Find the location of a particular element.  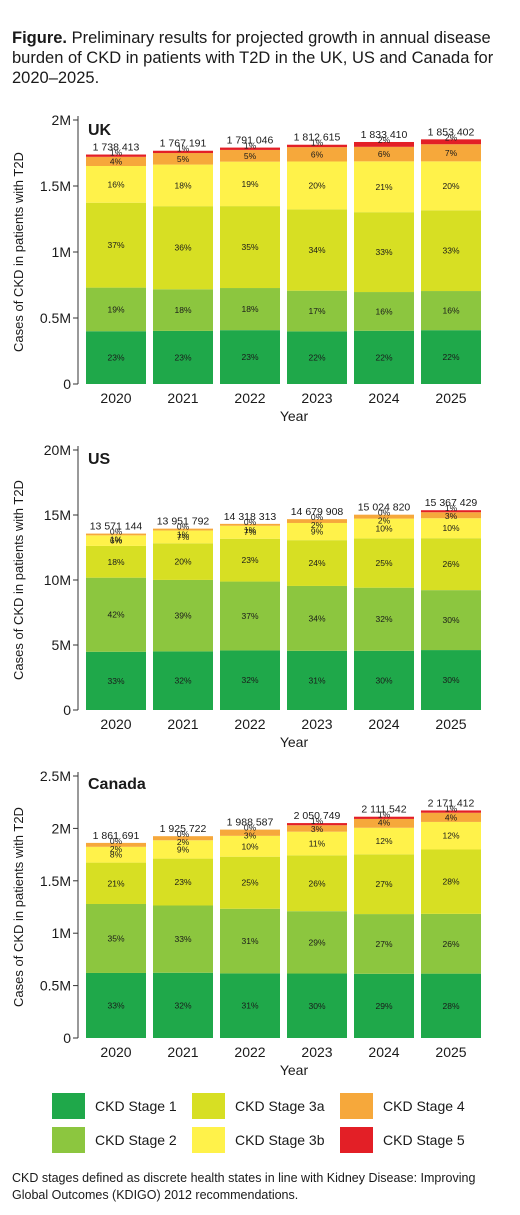

segment-label: 21% is located at coordinates (383, 187).